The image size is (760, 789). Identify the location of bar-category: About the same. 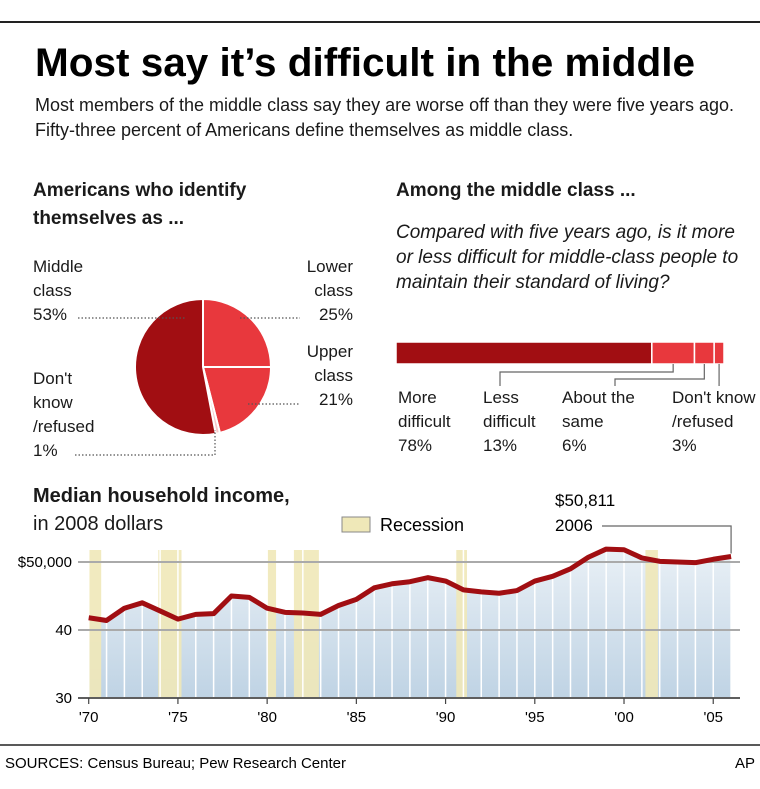
(598, 409).